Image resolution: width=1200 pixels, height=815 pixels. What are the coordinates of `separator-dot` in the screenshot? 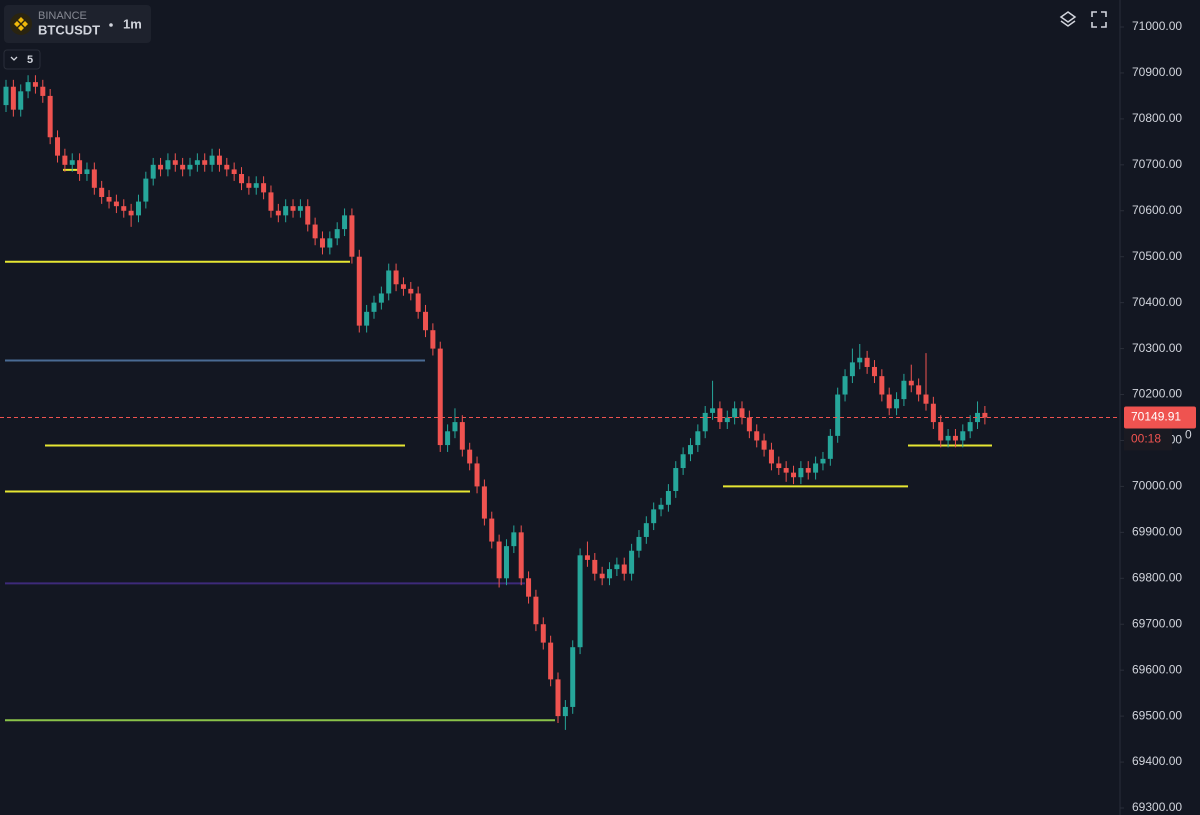 It's located at (111, 25).